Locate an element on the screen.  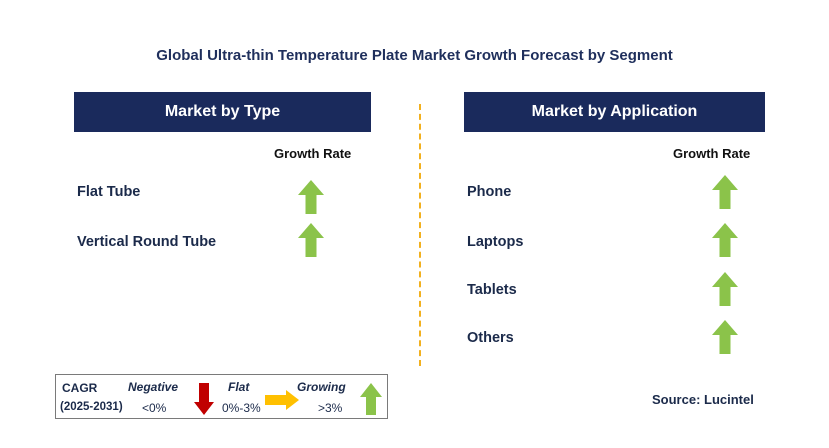
application-row-label-phone: Phone is located at coordinates (489, 192).